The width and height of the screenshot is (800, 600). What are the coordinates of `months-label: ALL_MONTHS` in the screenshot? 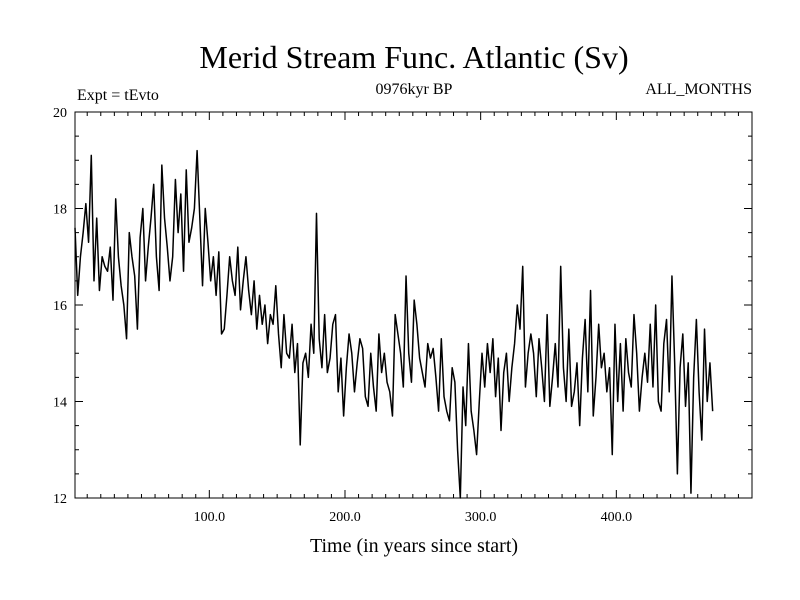 It's located at (698, 89).